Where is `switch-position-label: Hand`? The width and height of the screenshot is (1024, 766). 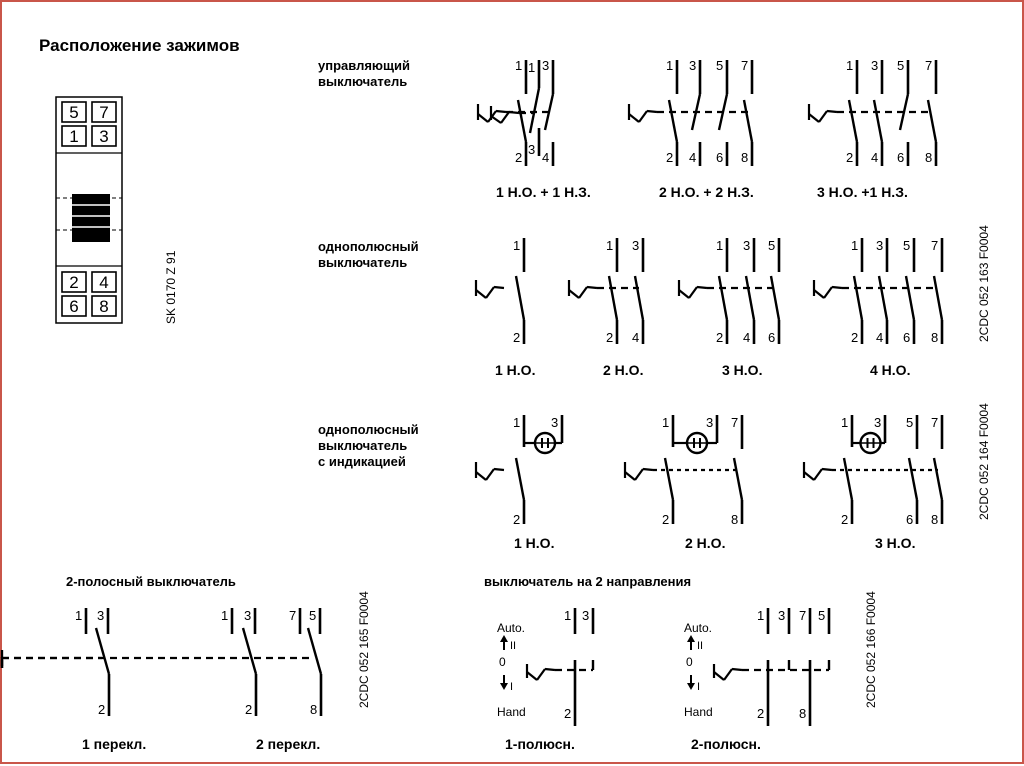
switch-position-label: Hand is located at coordinates (698, 712).